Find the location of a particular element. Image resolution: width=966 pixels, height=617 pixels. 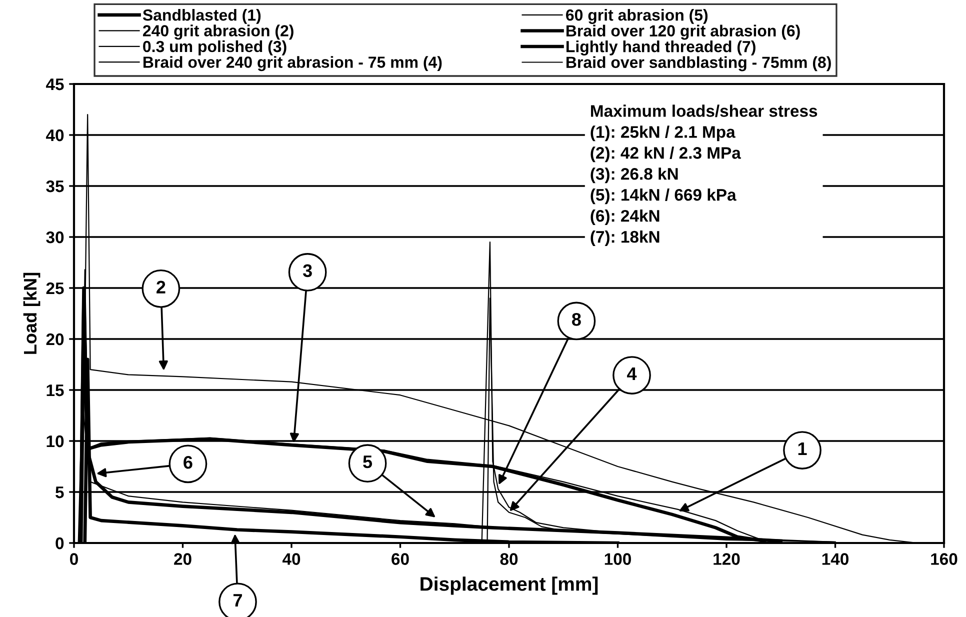

legend-label: Braid over sandblasting - 75mm (8) is located at coordinates (698, 64).